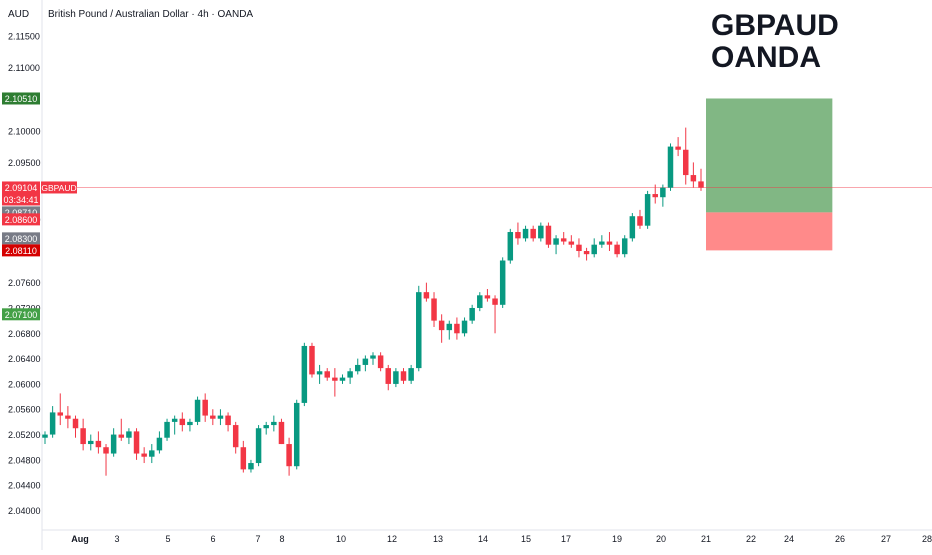 The height and width of the screenshot is (555, 932). Describe the element at coordinates (24, 384) in the screenshot. I see `y-tick-label: 2.06000` at that location.